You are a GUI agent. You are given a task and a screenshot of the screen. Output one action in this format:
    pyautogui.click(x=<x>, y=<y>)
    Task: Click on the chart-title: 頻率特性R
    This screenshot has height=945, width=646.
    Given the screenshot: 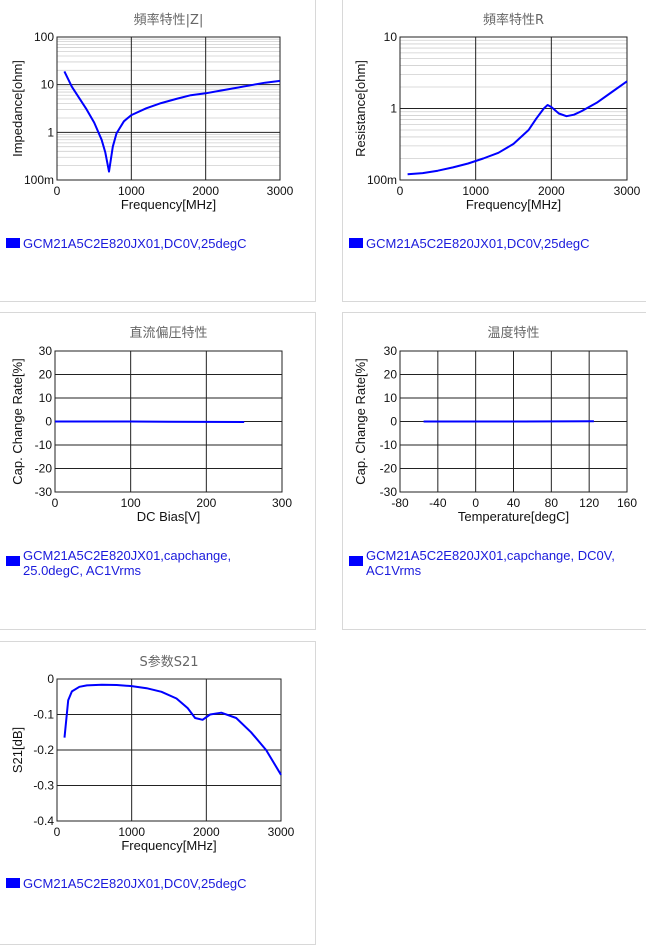 What is the action you would take?
    pyautogui.click(x=513, y=20)
    